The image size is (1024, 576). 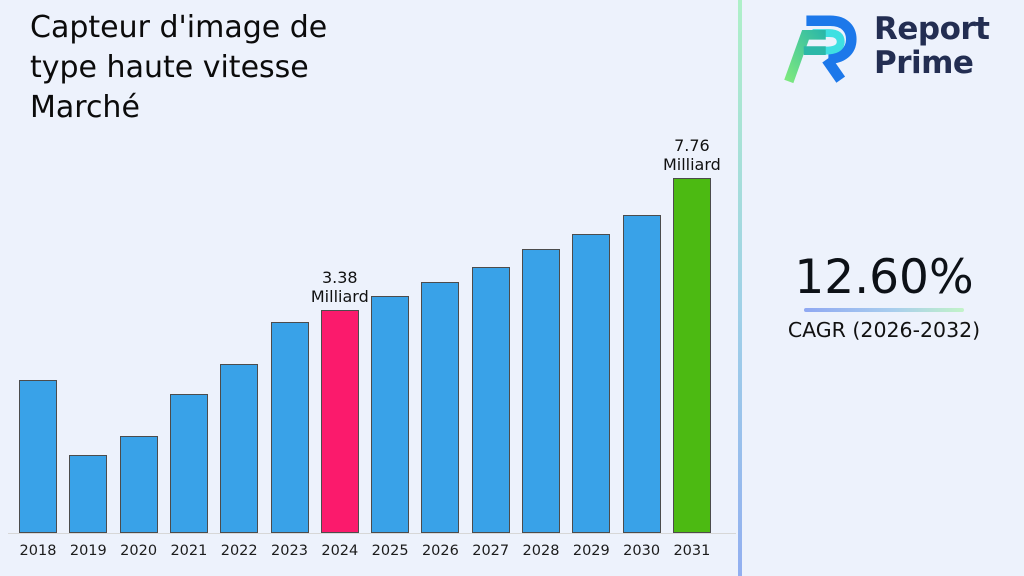 What do you see at coordinates (440, 551) in the screenshot?
I see `x-tick-label-2026: 2026` at bounding box center [440, 551].